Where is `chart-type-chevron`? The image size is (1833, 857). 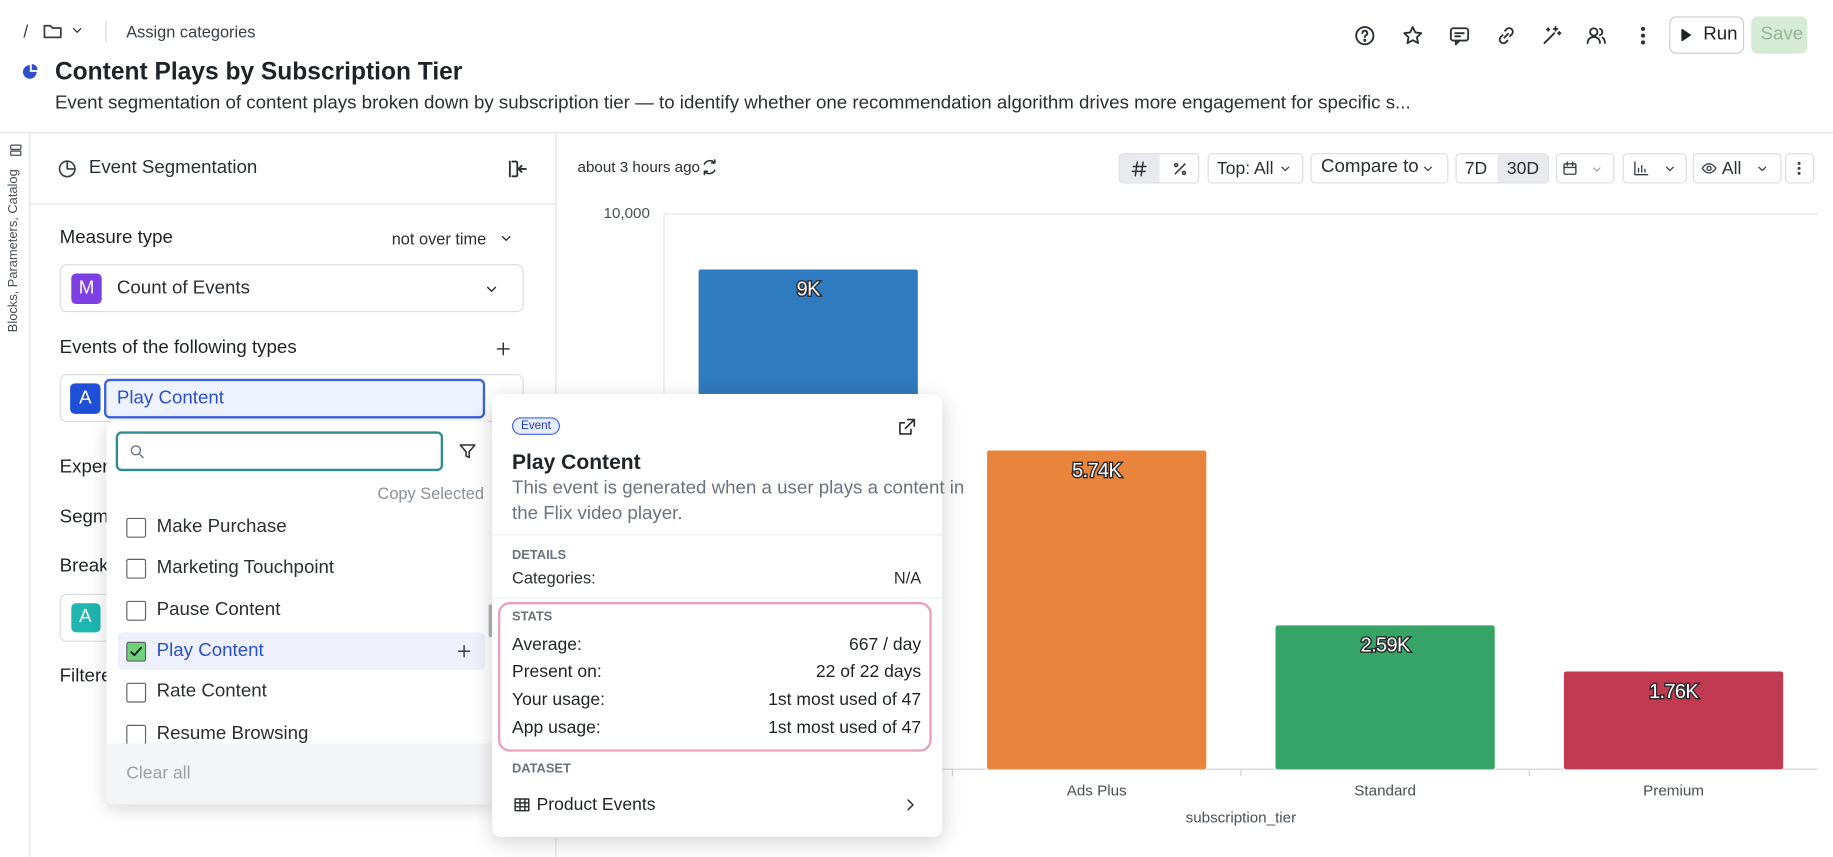
chart-type-chevron is located at coordinates (1669, 168).